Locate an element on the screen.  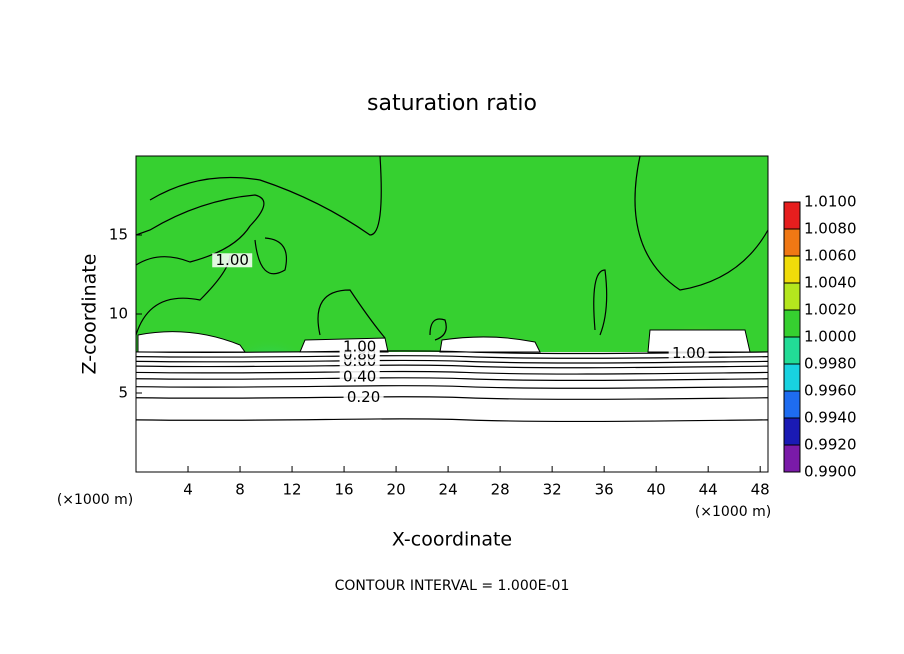
cloud-region is located at coordinates (444, 341).